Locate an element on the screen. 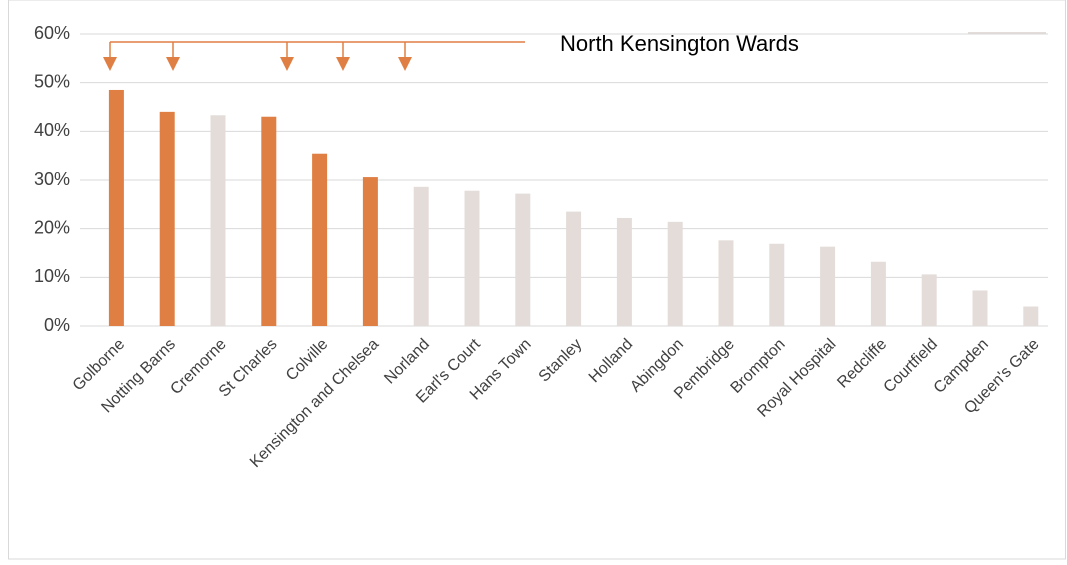 The image size is (1067, 565). bracket is located at coordinates (317, 49).